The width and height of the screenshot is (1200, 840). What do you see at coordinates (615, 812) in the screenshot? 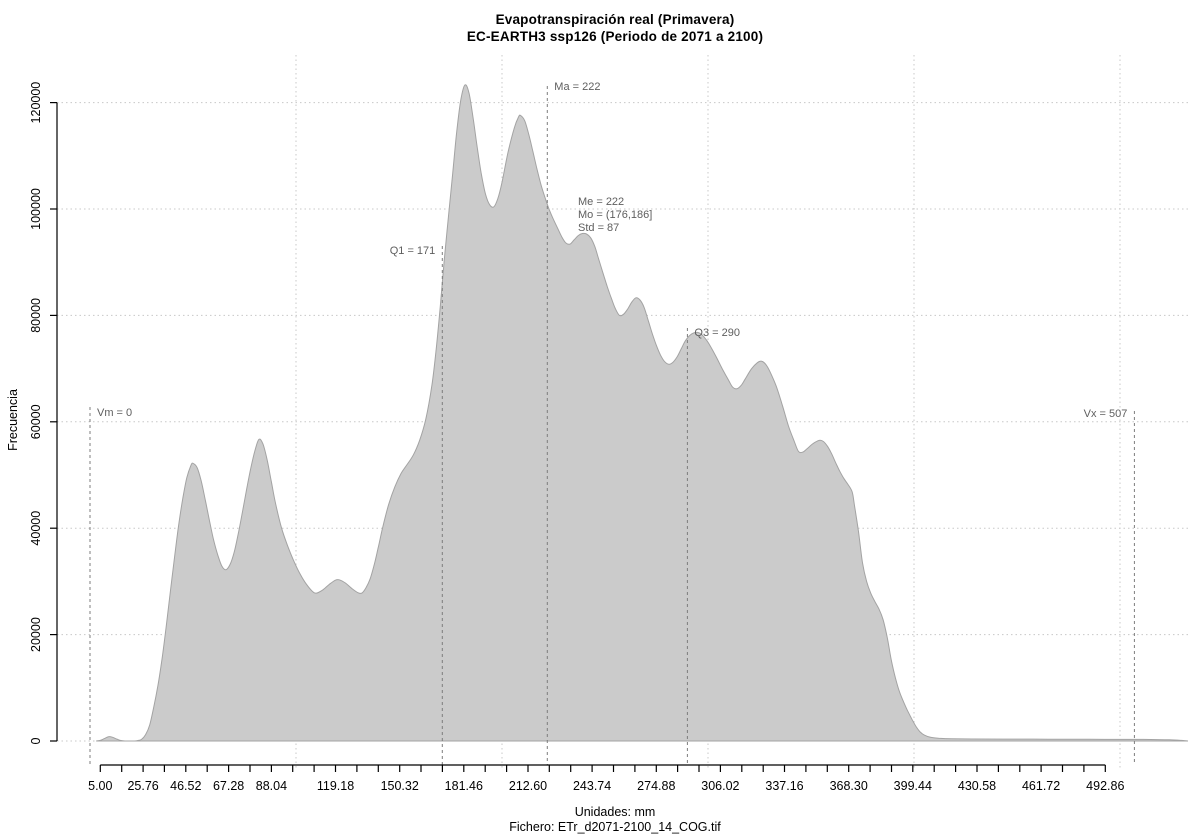
I see `caption-units: Unidades: mm` at bounding box center [615, 812].